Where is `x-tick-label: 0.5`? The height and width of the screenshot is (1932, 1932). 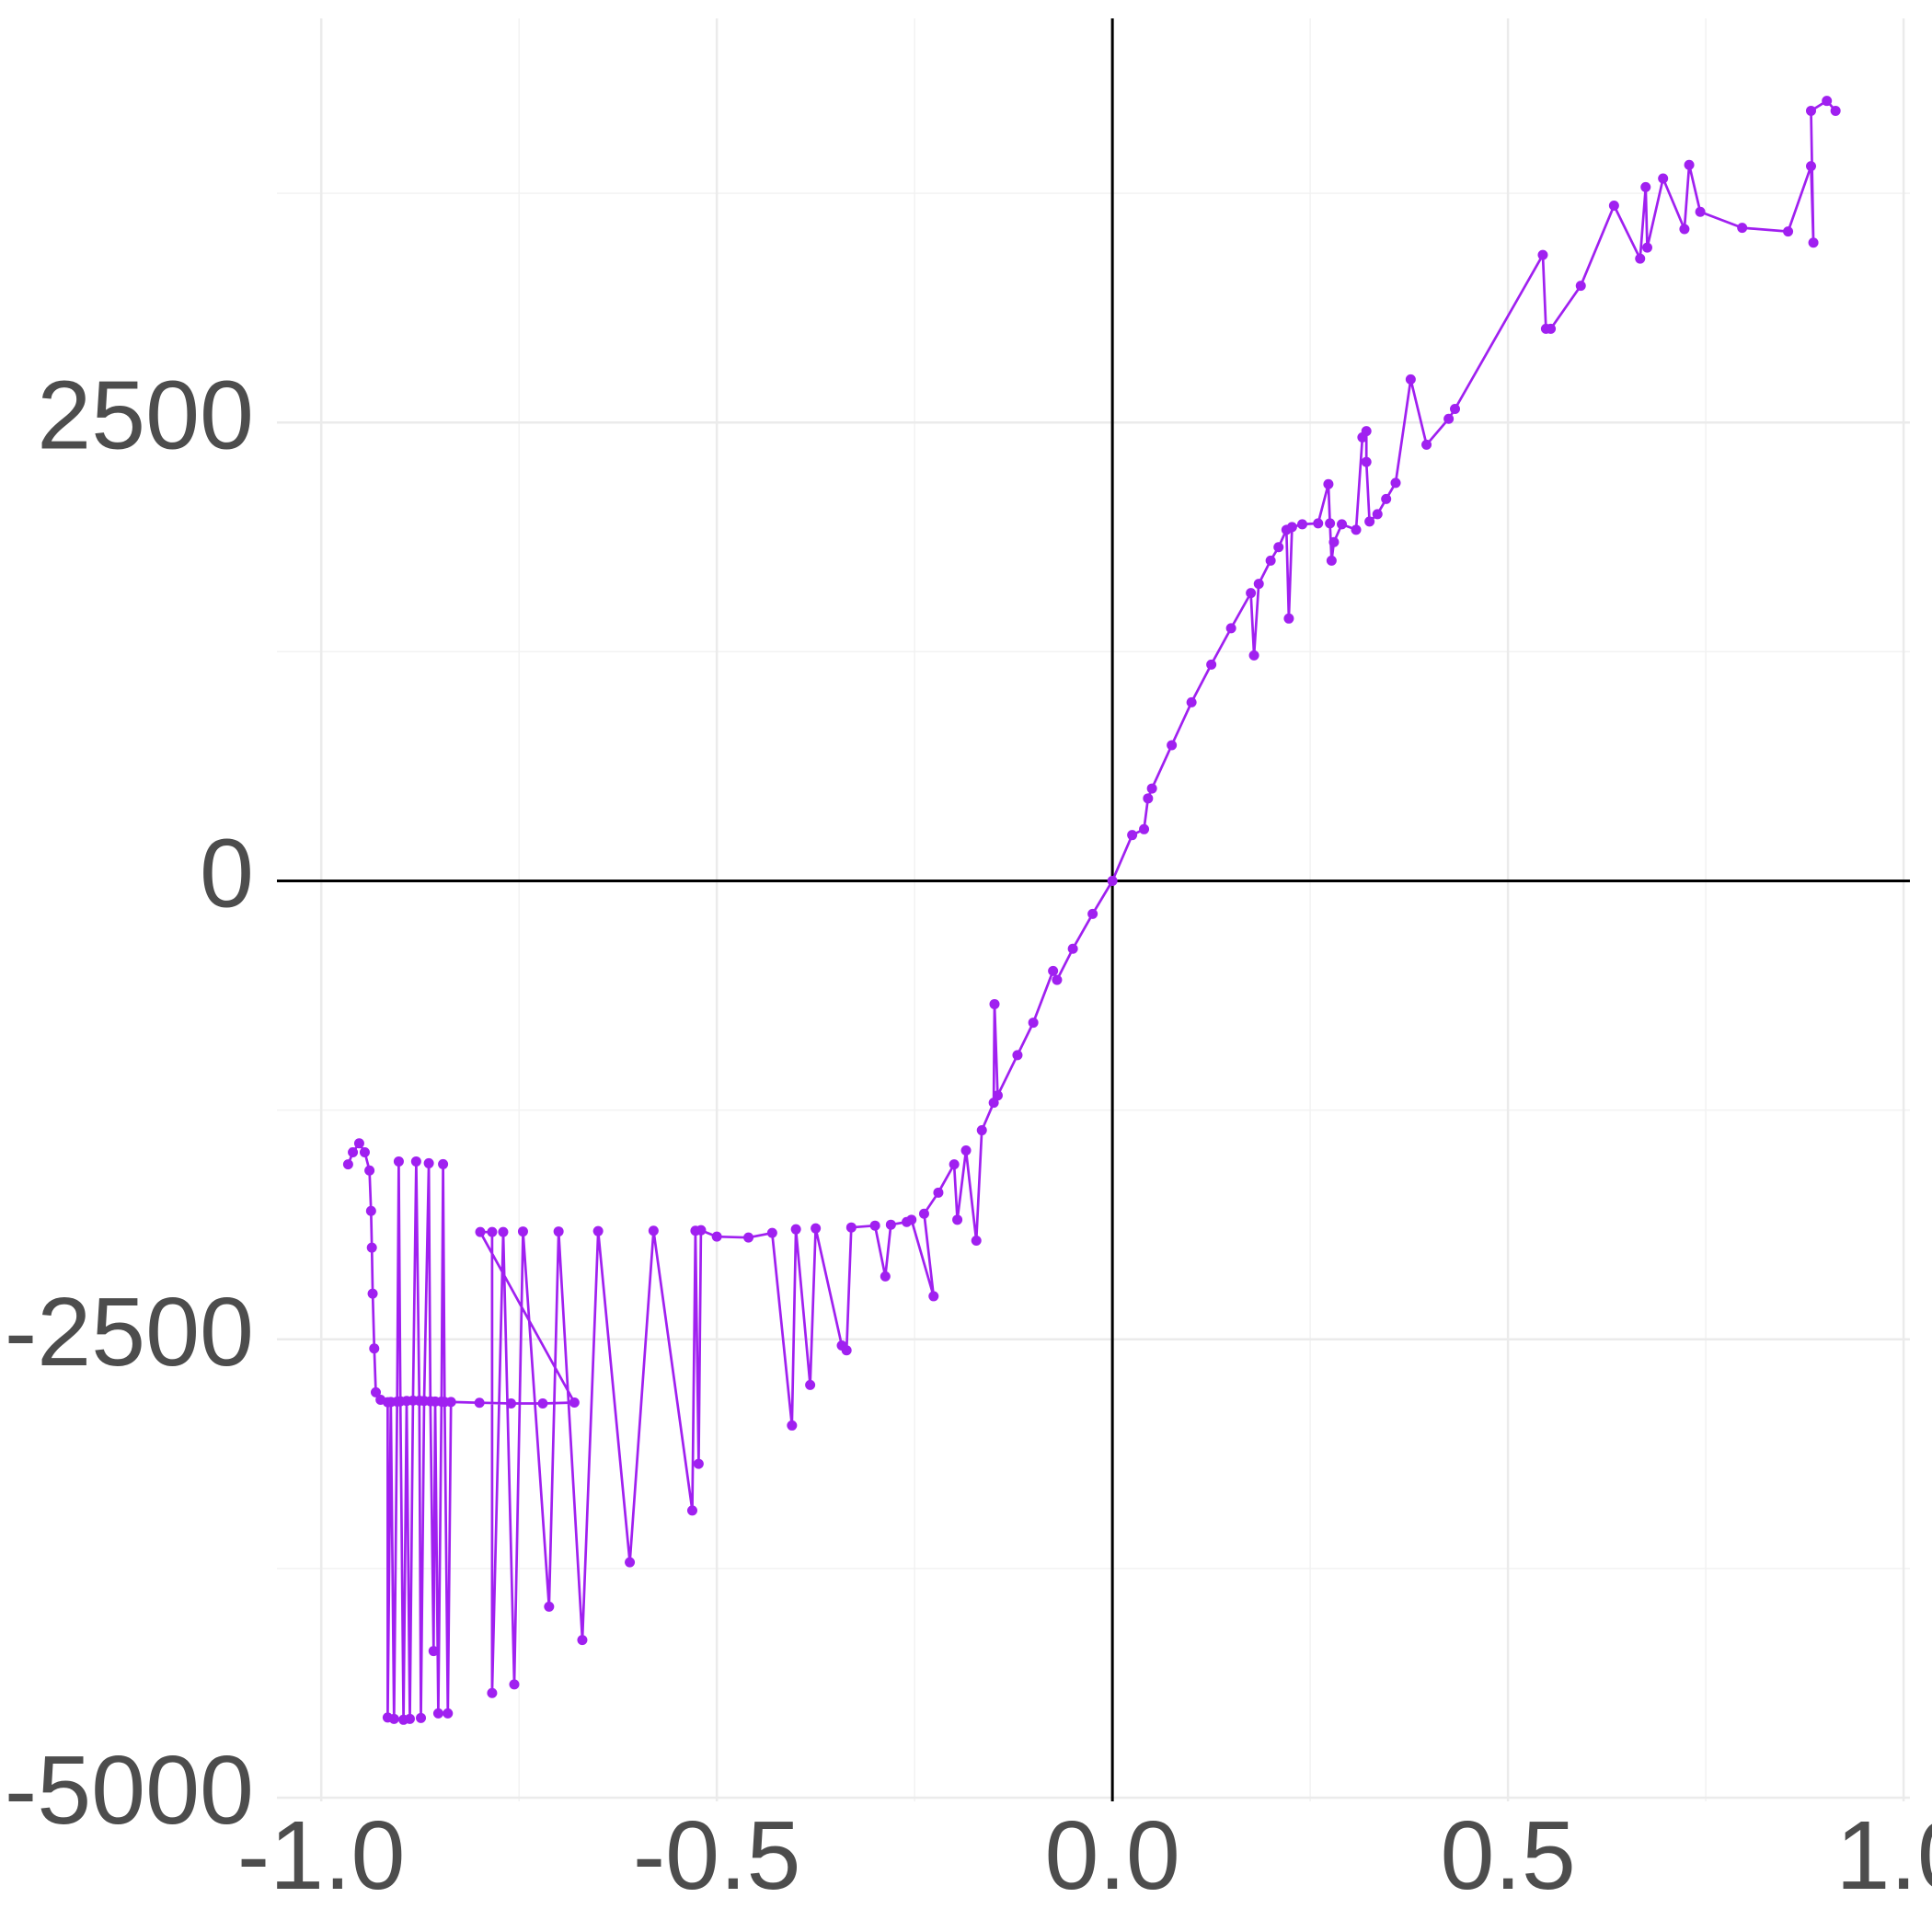
x-tick-label: 0.5 is located at coordinates (1507, 1855).